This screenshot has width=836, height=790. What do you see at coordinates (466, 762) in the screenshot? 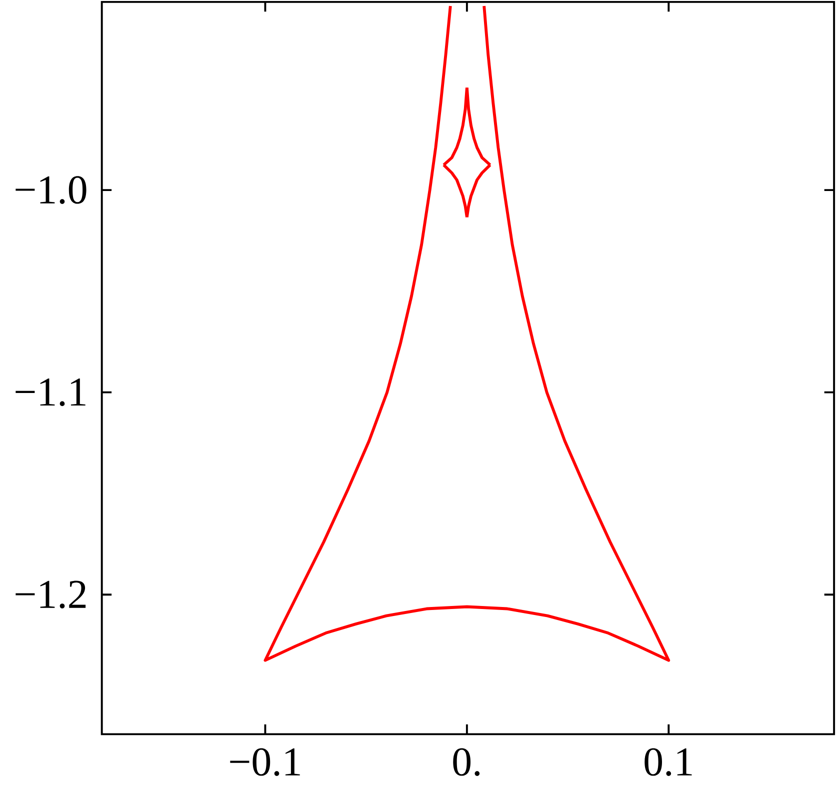
I see `x-tick-label: 0.` at bounding box center [466, 762].